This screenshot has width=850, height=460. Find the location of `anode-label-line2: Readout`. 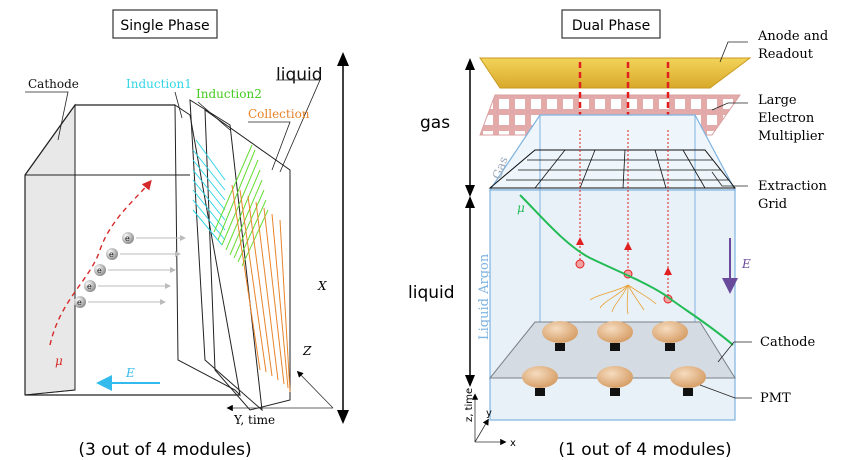

anode-label-line2: Readout is located at coordinates (786, 54).